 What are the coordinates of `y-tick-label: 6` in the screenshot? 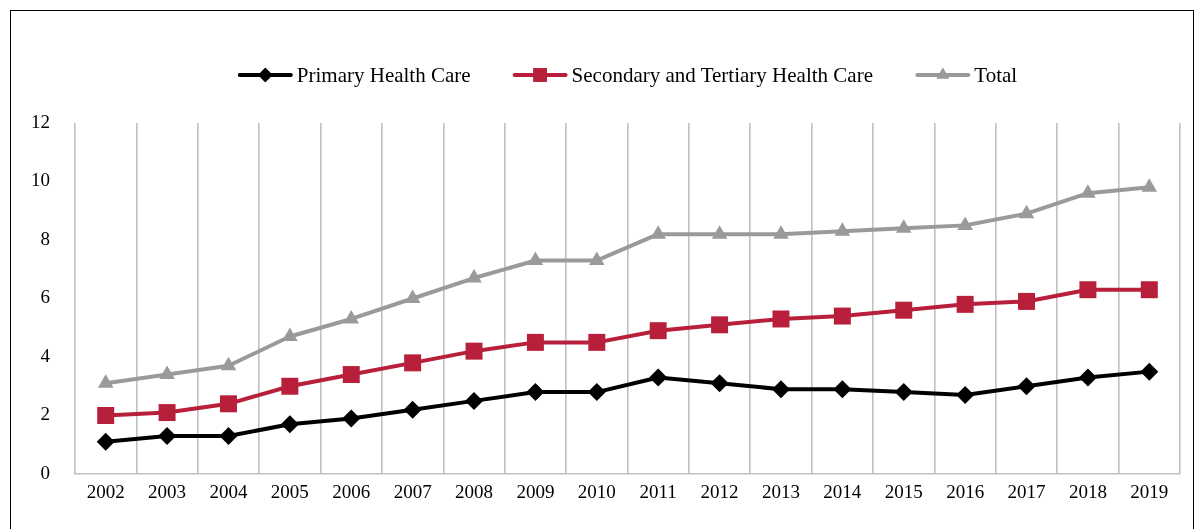 It's located at (45, 297).